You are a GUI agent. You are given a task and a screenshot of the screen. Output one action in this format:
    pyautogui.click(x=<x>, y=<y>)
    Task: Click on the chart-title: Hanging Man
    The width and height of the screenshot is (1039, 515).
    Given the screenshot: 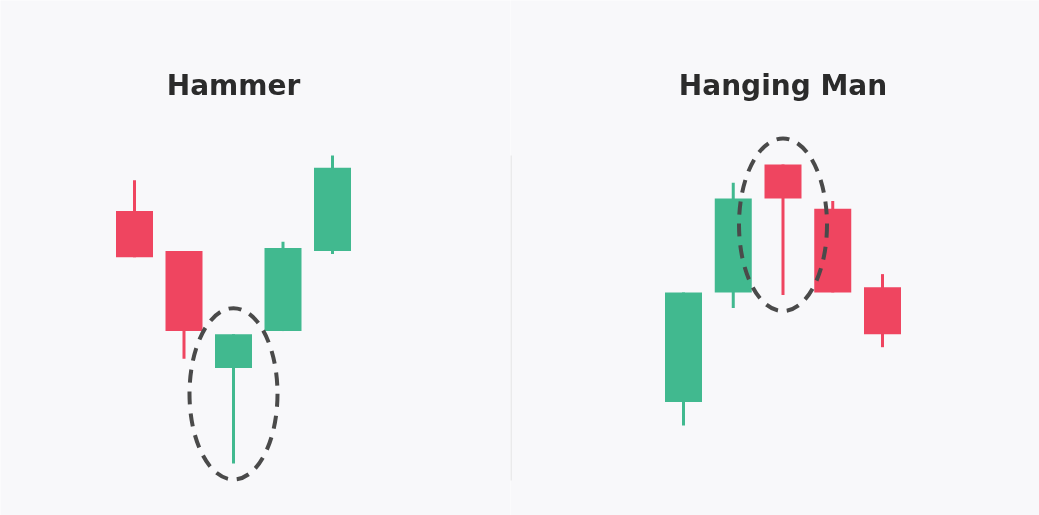 What is the action you would take?
    pyautogui.click(x=783, y=85)
    